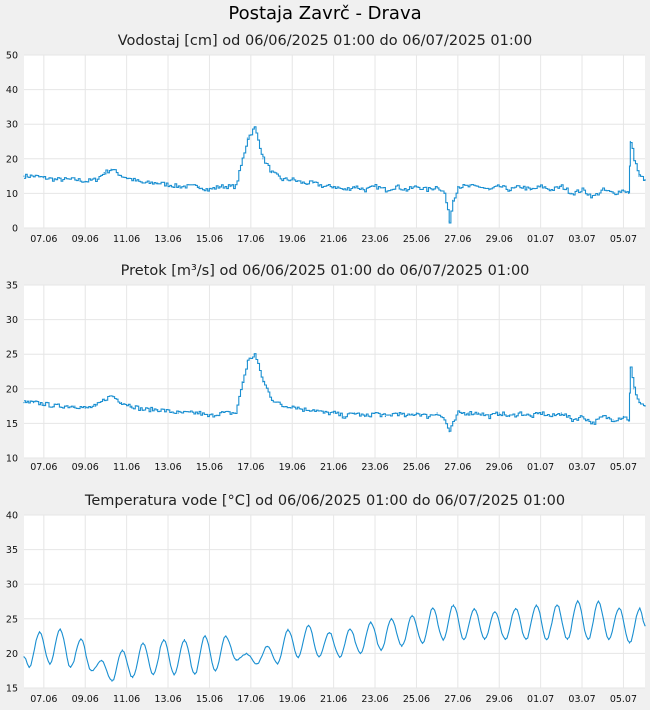 The height and width of the screenshot is (710, 650). I want to click on y-tick-label: 40, so click(12, 516).